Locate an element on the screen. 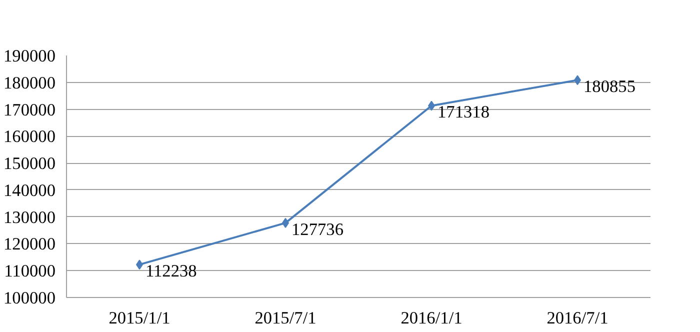  x-tick-label: 2016/7/1 is located at coordinates (577, 318).